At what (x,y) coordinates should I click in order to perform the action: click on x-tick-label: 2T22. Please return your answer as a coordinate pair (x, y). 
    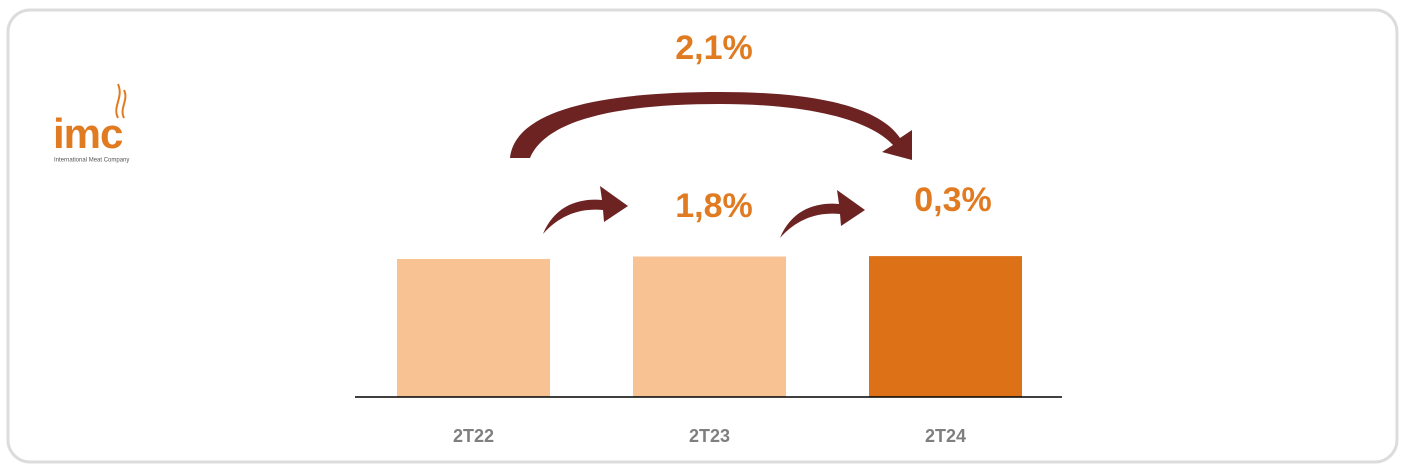
    Looking at the image, I should click on (473, 436).